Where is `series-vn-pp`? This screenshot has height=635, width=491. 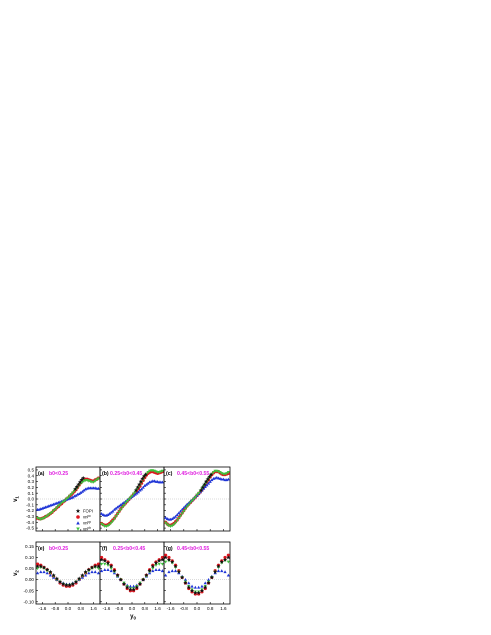
series-vn-pp is located at coordinates (132, 498).